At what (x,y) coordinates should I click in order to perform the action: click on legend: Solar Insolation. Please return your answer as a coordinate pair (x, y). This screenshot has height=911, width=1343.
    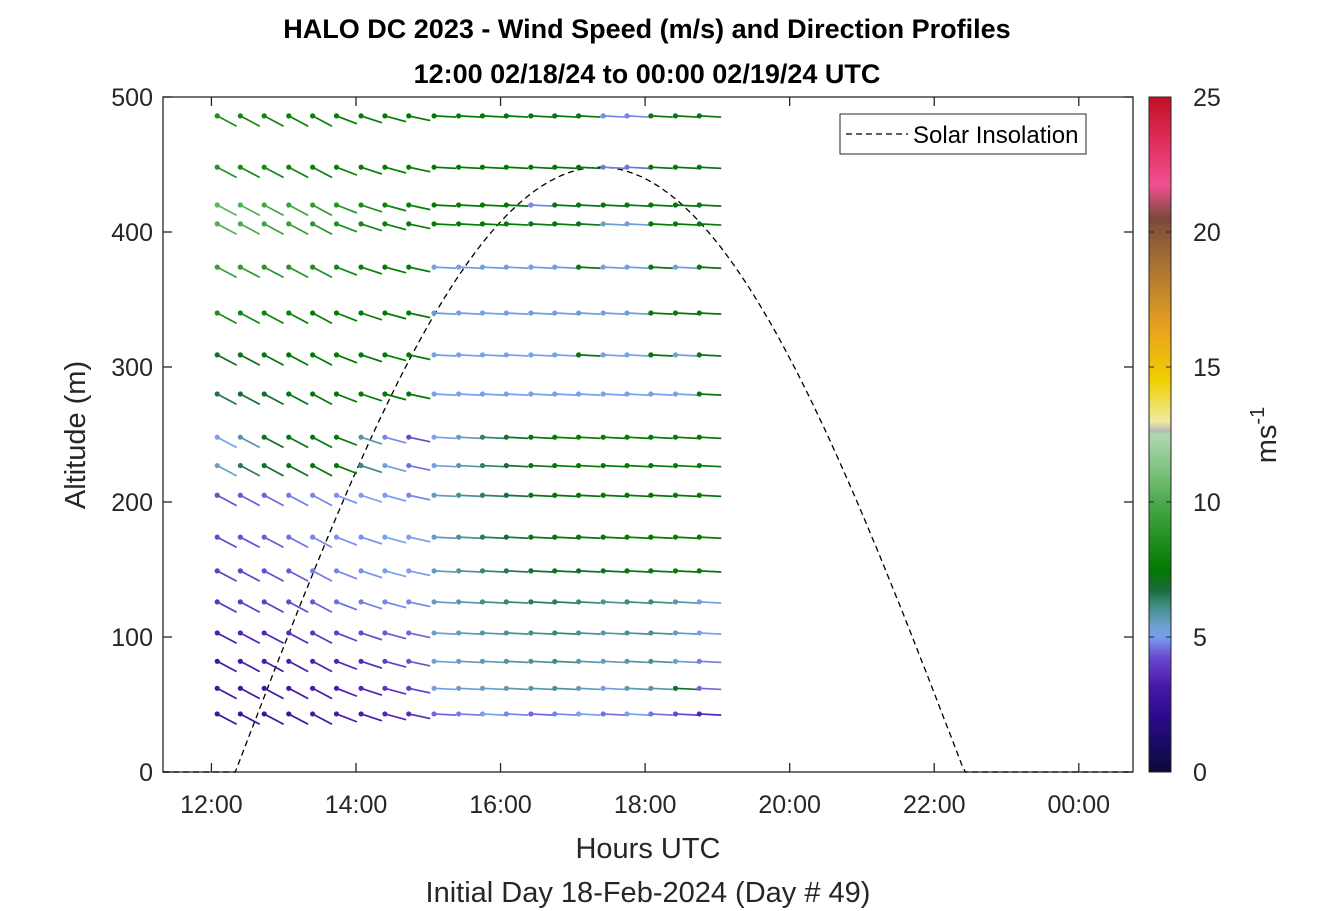
    Looking at the image, I should click on (963, 134).